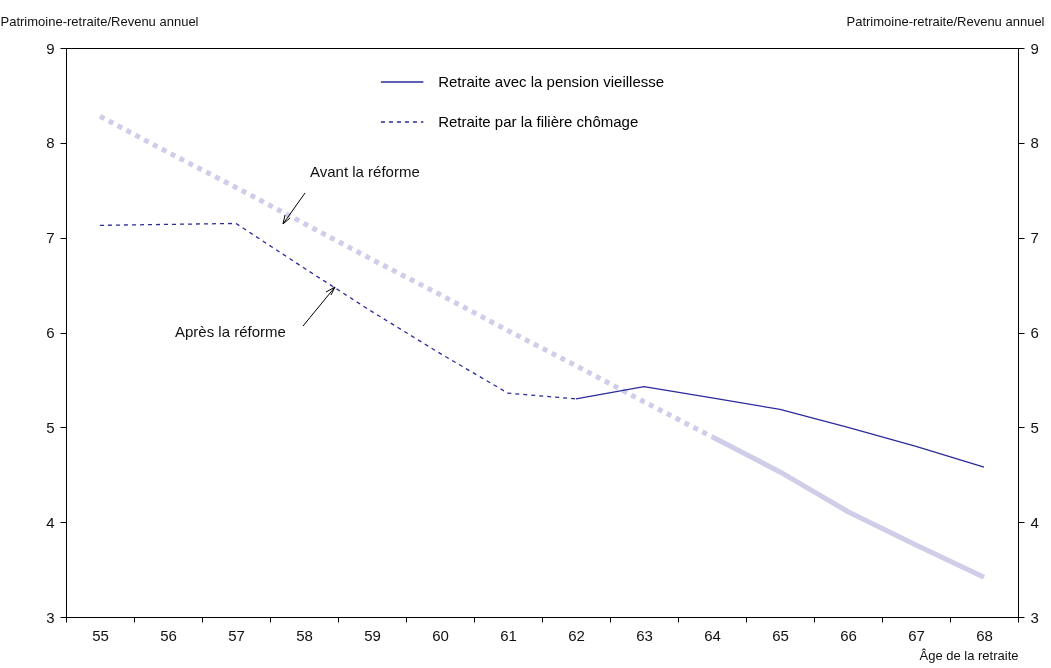 The image size is (1051, 668). Describe the element at coordinates (1034, 238) in the screenshot. I see `y2-tick-label: 7` at that location.